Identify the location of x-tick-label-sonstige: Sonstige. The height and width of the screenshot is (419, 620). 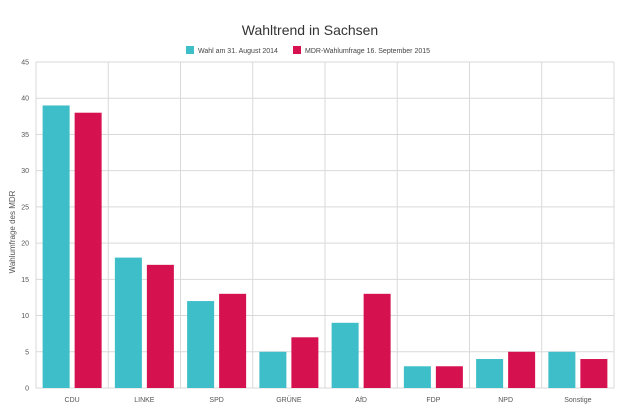
(577, 400).